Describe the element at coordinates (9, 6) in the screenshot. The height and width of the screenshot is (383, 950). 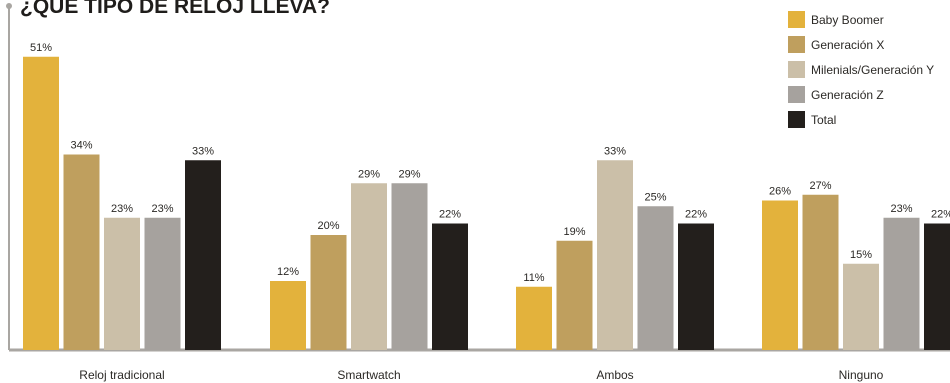
I see `y-axis-cap` at that location.